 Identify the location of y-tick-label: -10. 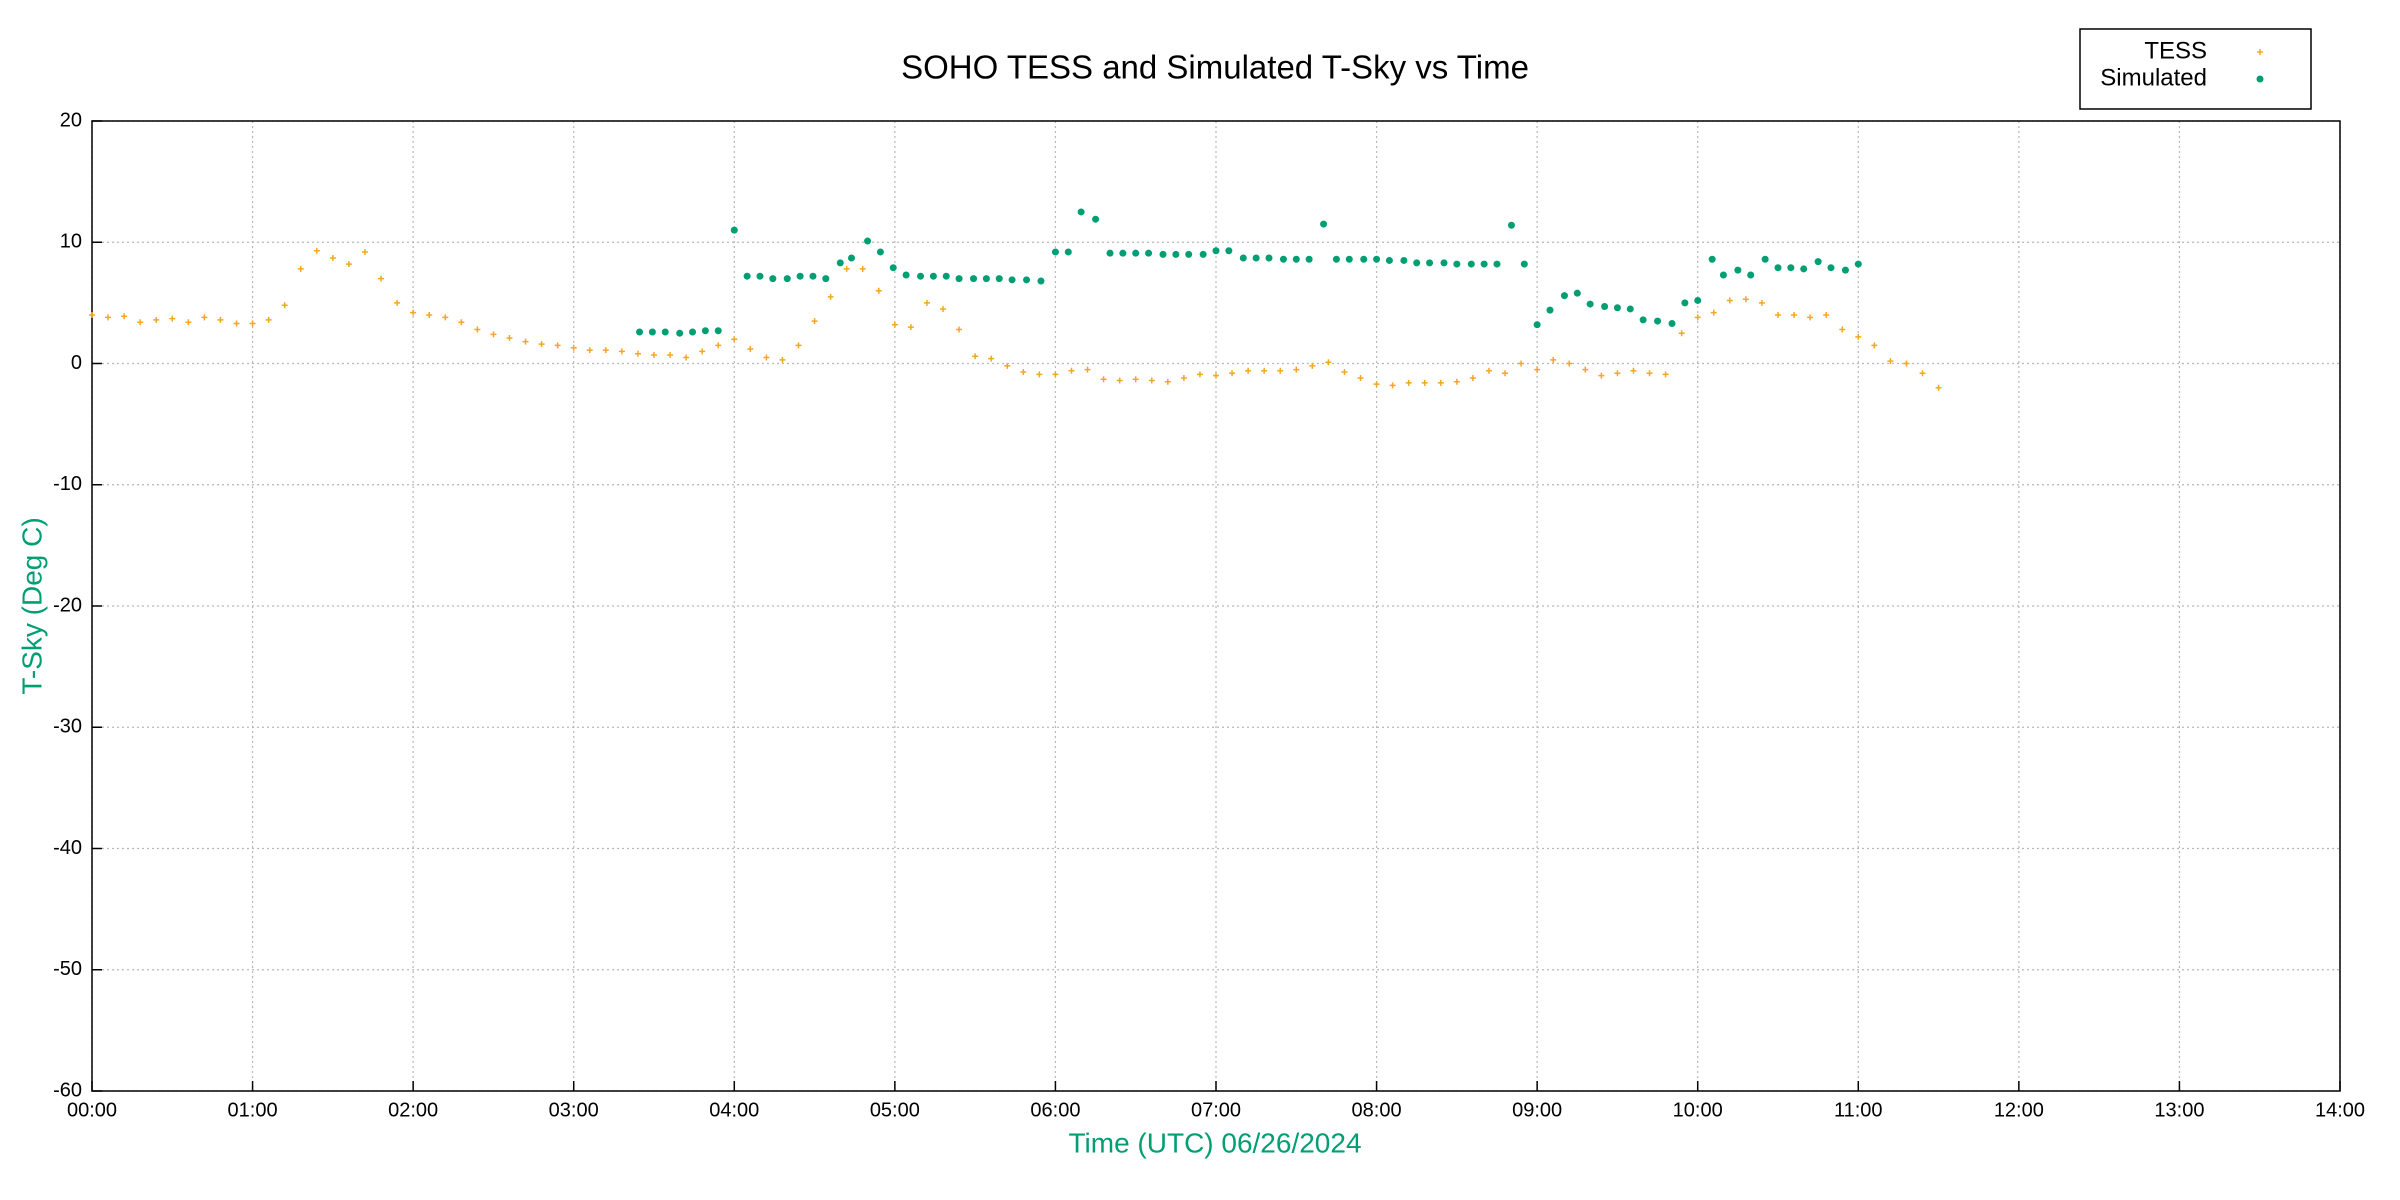
(67, 484).